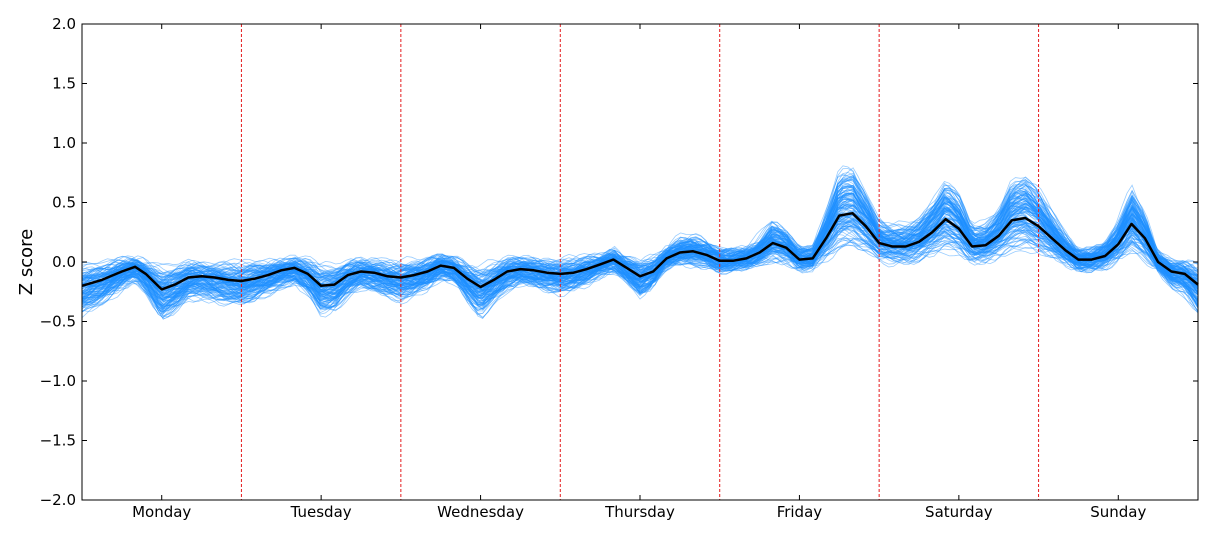 This screenshot has height=537, width=1215. What do you see at coordinates (161, 512) in the screenshot?
I see `x-tick-label: Monday` at bounding box center [161, 512].